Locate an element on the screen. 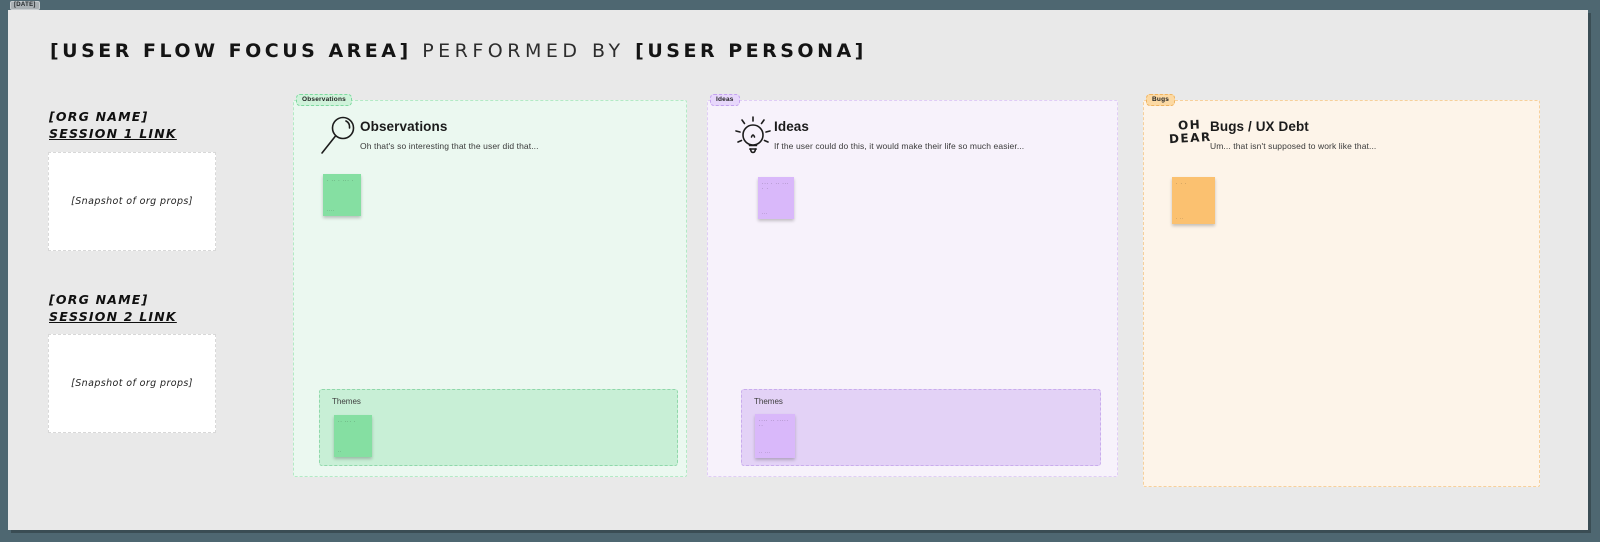 The height and width of the screenshot is (542, 1600). section-title-bugs: Bugs / UX Debt is located at coordinates (1259, 126).